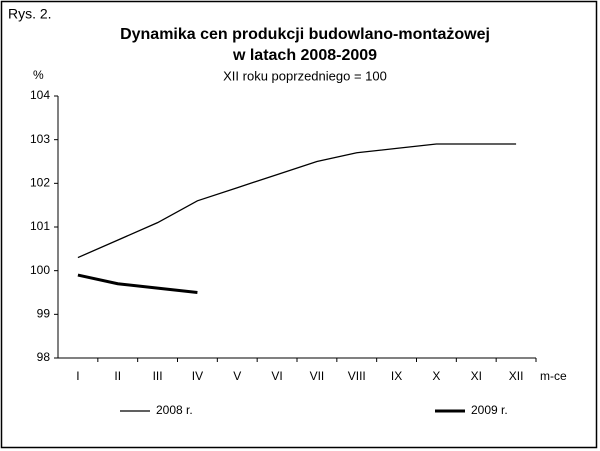  Describe the element at coordinates (40, 226) in the screenshot. I see `y-tick-label: 101` at that location.